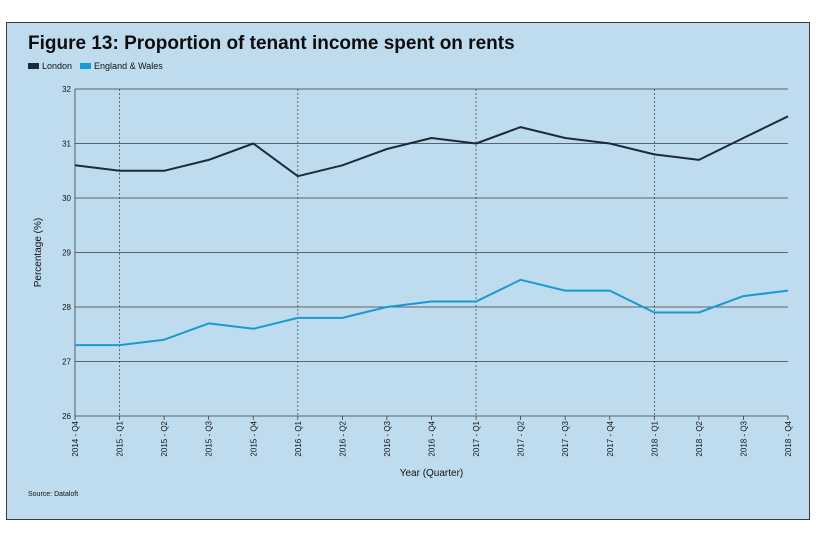 This screenshot has width=833, height=542. I want to click on source-note: Source: Dataloft, so click(53, 494).